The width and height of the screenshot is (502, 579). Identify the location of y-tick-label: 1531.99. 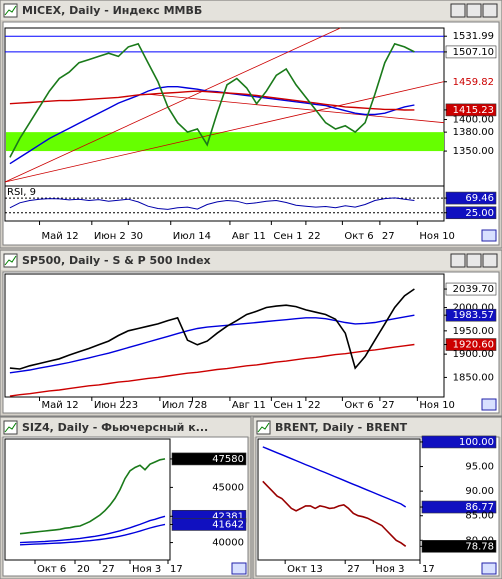
(473, 36).